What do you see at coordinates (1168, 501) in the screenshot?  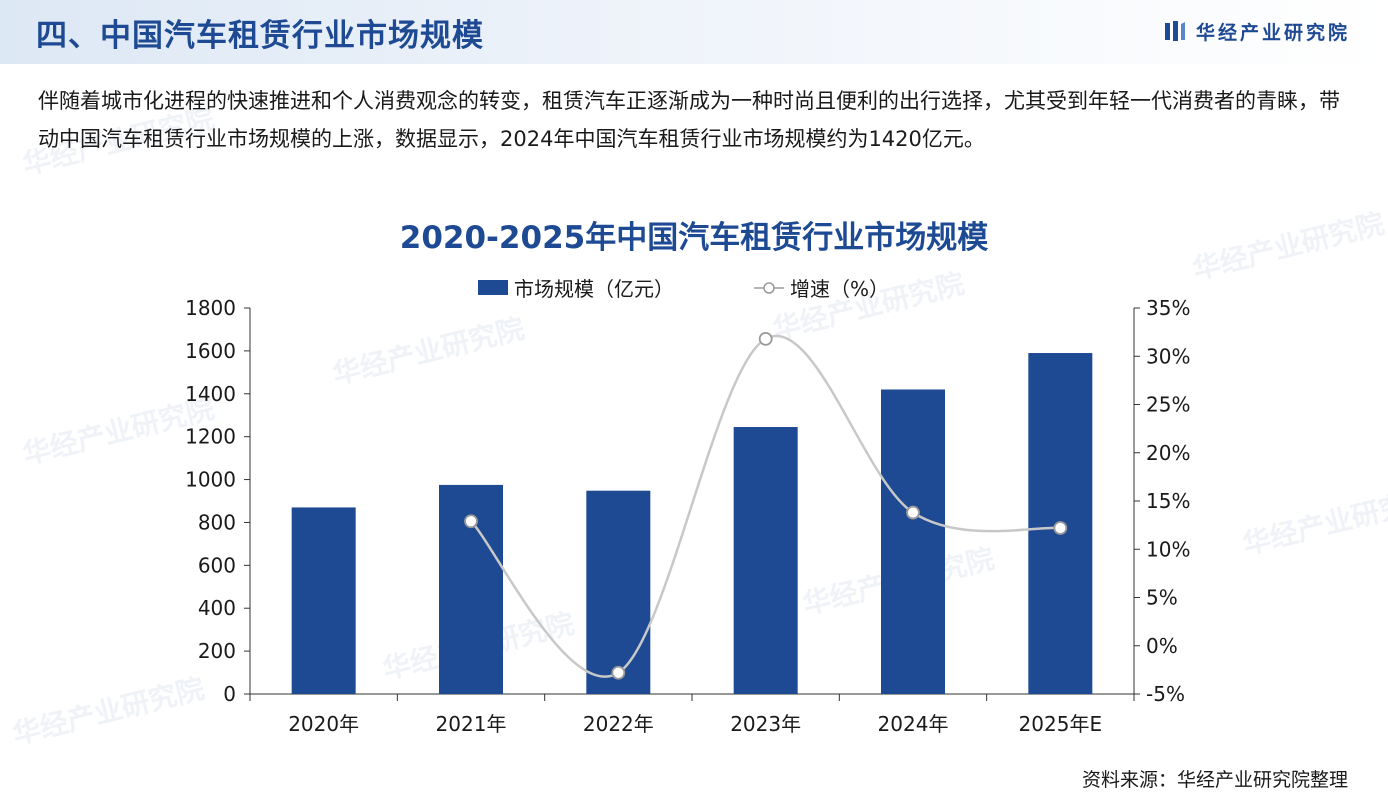 I see `y-right-tick-label: 15%` at bounding box center [1168, 501].